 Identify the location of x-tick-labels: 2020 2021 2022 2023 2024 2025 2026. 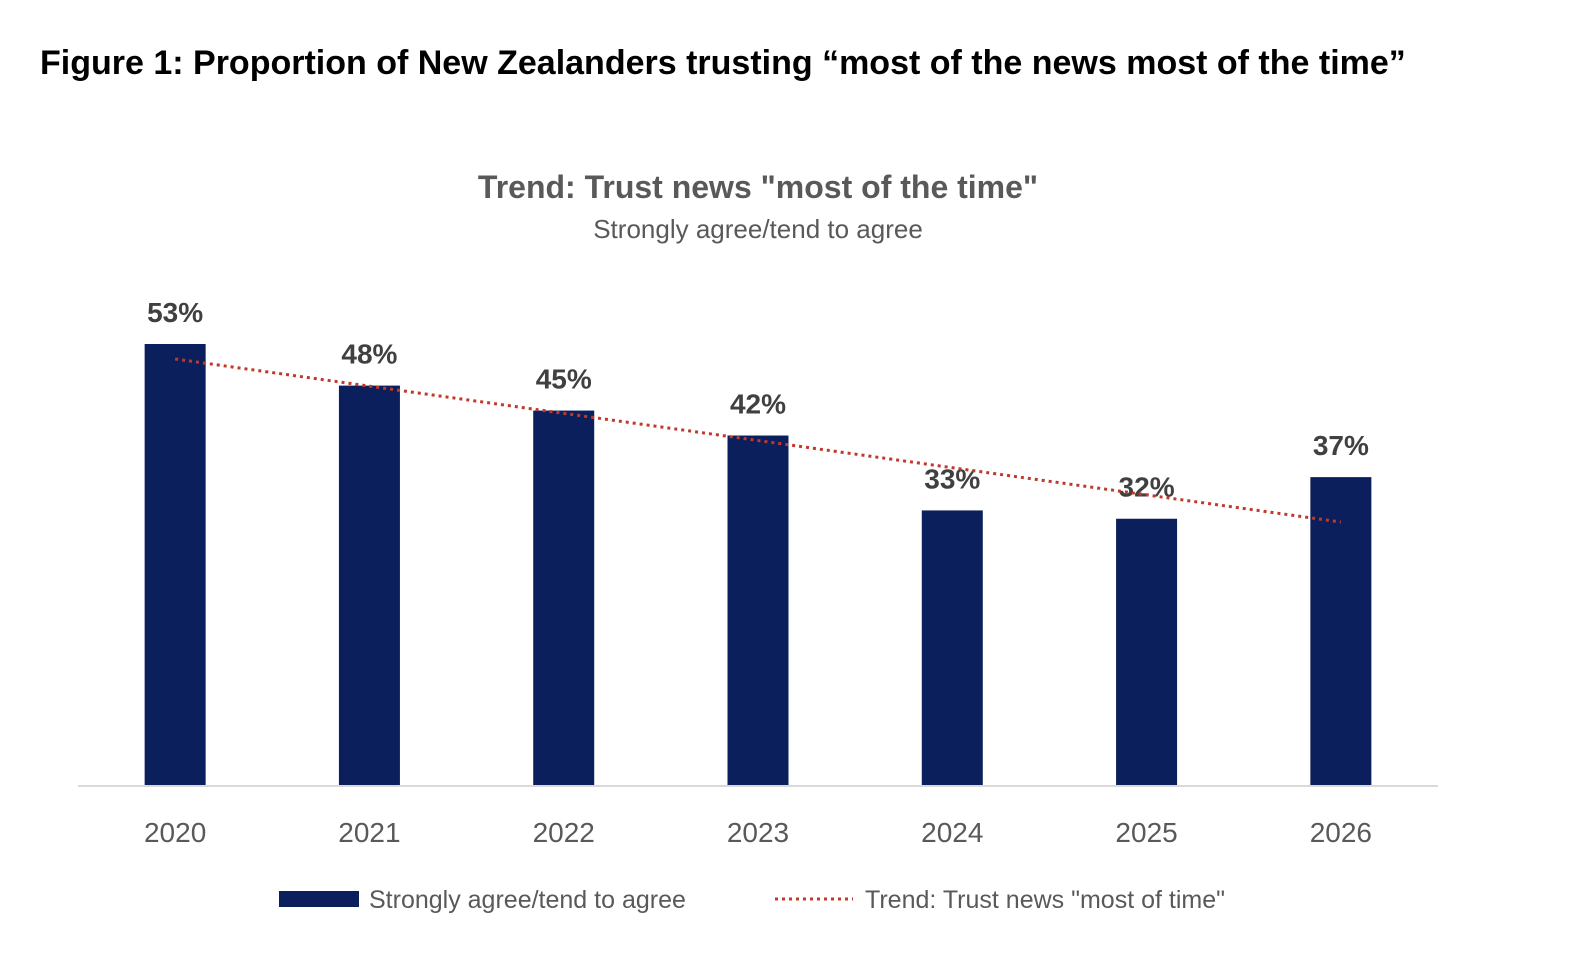
(758, 832).